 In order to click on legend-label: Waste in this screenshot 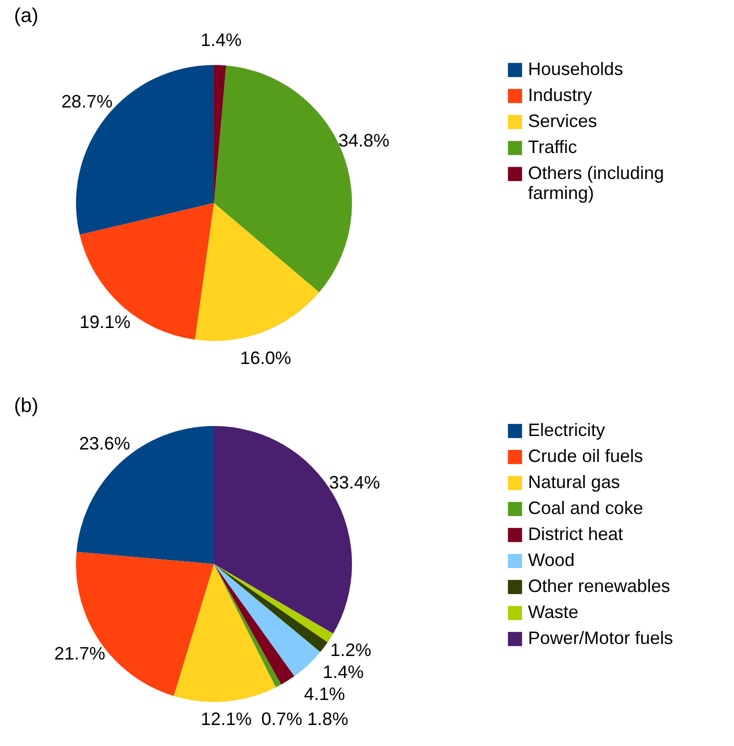, I will do `click(553, 612)`.